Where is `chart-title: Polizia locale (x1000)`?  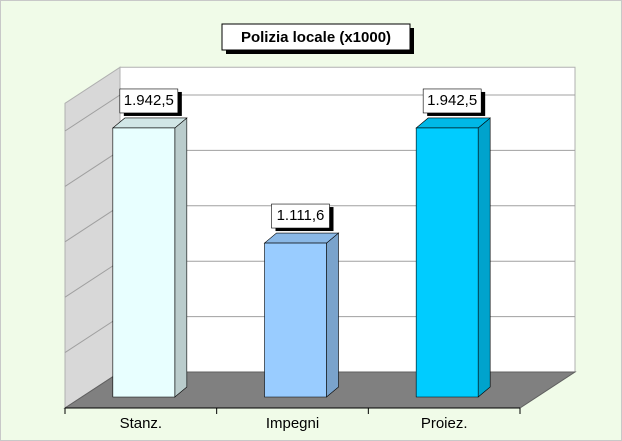
chart-title: Polizia locale (x1000) is located at coordinates (316, 37).